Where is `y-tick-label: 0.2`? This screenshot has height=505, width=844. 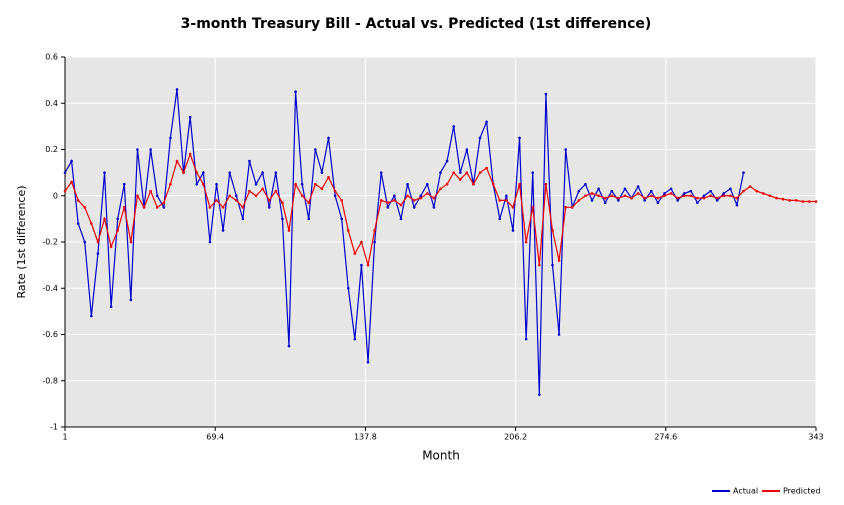
y-tick-label: 0.2 is located at coordinates (51, 149).